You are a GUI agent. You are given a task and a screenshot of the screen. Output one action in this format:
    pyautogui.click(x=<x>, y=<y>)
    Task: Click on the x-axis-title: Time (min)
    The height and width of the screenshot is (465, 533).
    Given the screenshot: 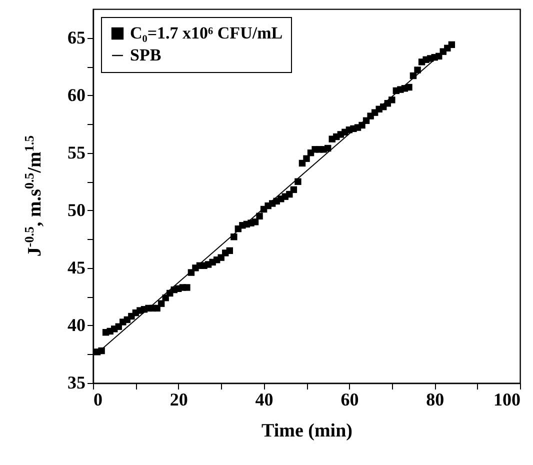 What is the action you would take?
    pyautogui.click(x=307, y=431)
    